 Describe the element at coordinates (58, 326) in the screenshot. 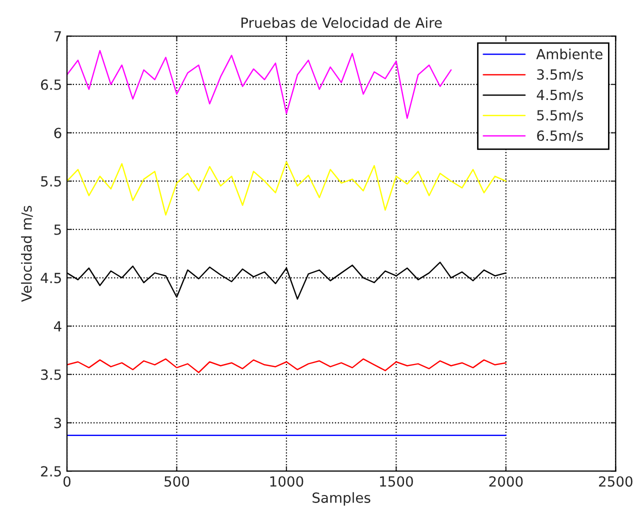

I see `y-tick-label: 4` at that location.